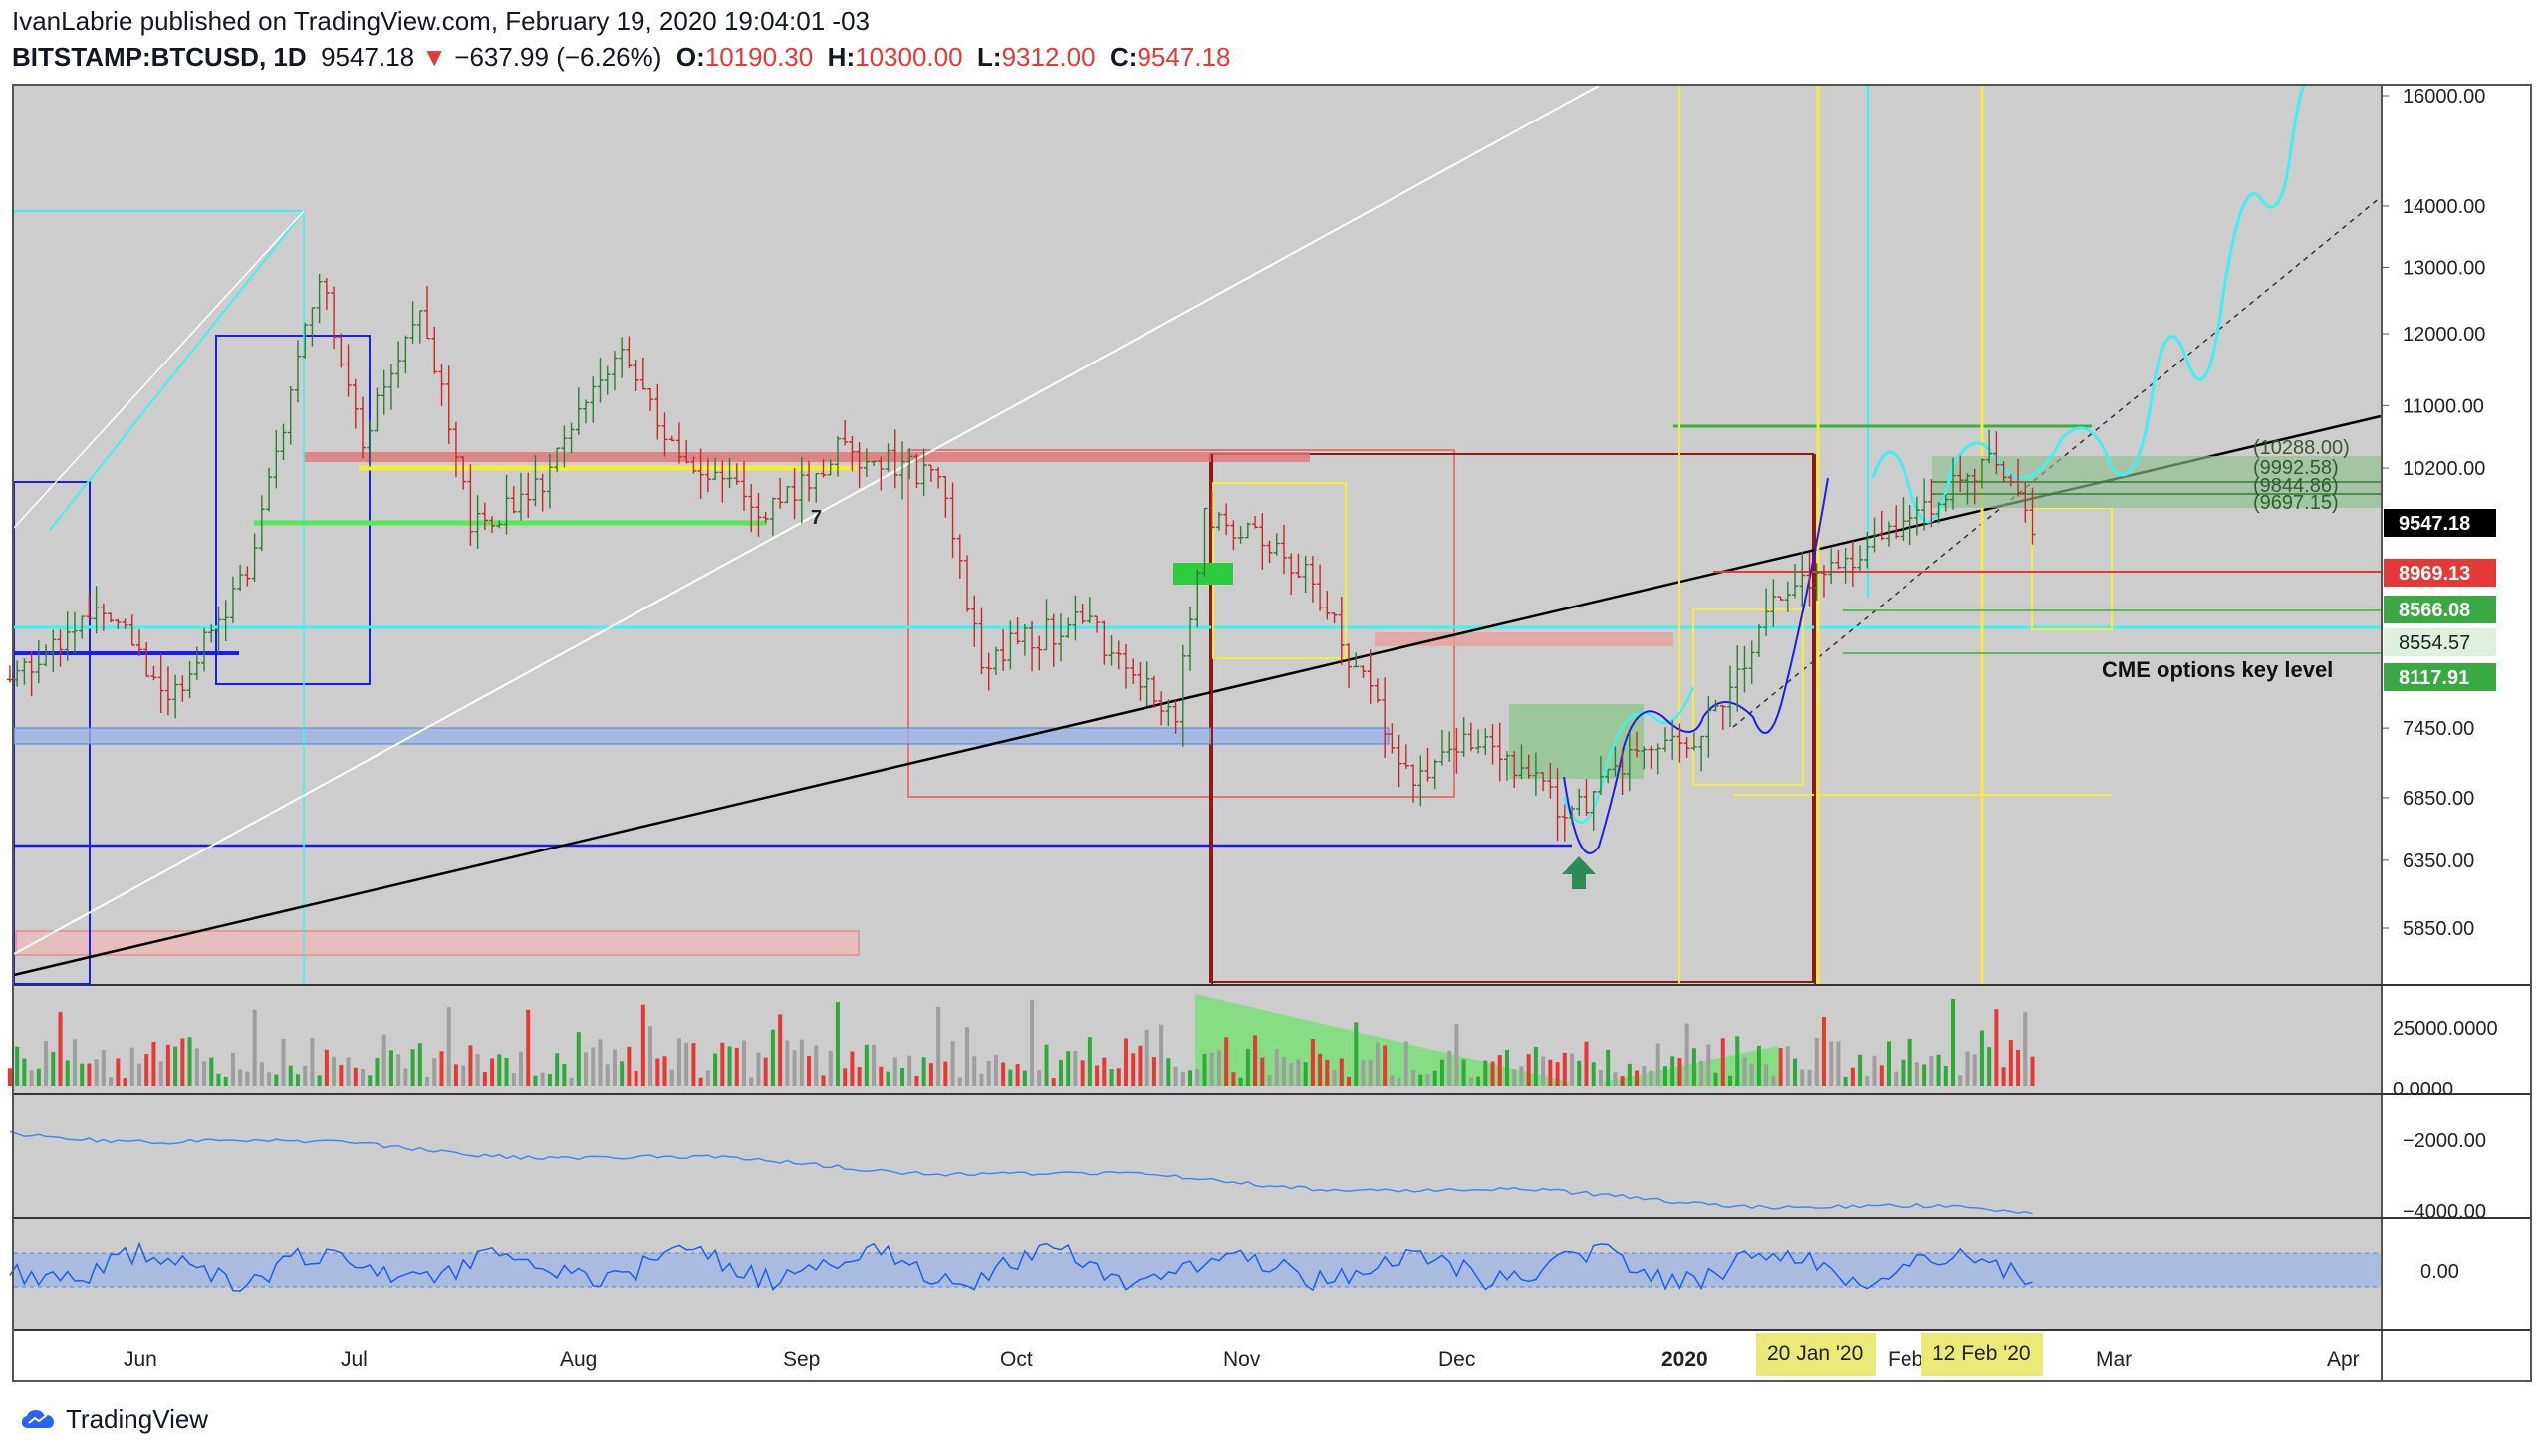  Describe the element at coordinates (1579, 872) in the screenshot. I see `up-arrow-icon` at that location.